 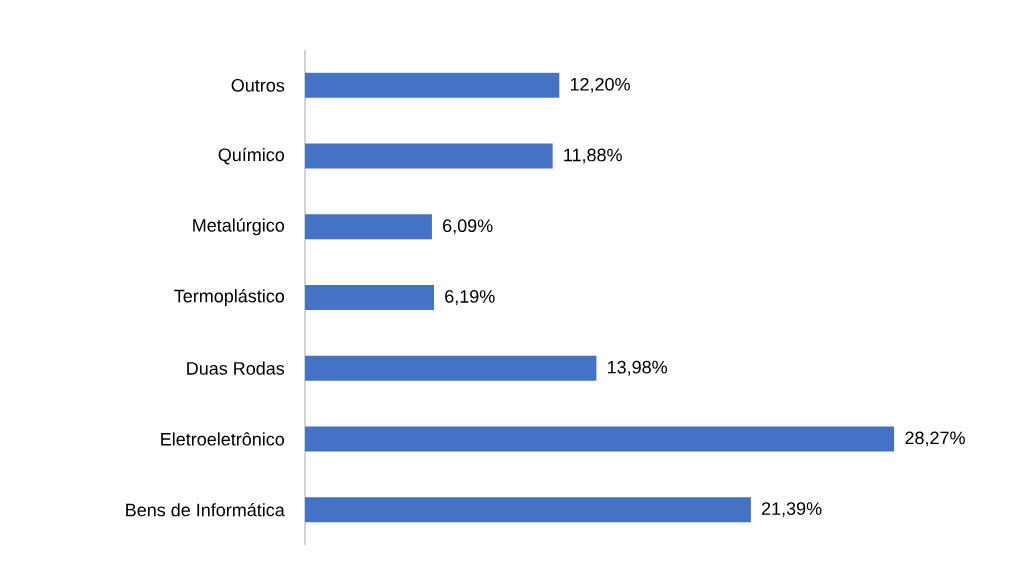 I want to click on data-label: 6,09%, so click(x=468, y=227).